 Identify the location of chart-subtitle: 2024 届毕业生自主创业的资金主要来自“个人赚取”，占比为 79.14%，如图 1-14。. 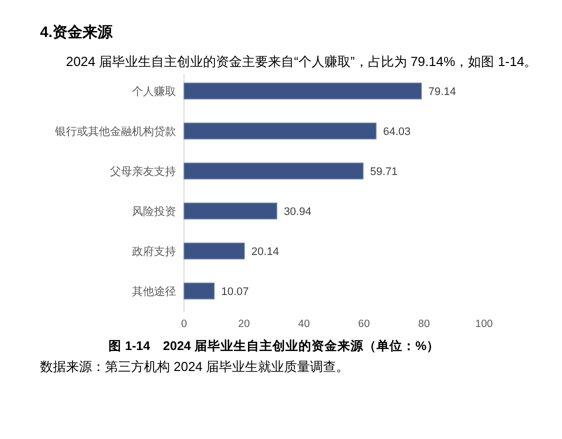
(302, 61).